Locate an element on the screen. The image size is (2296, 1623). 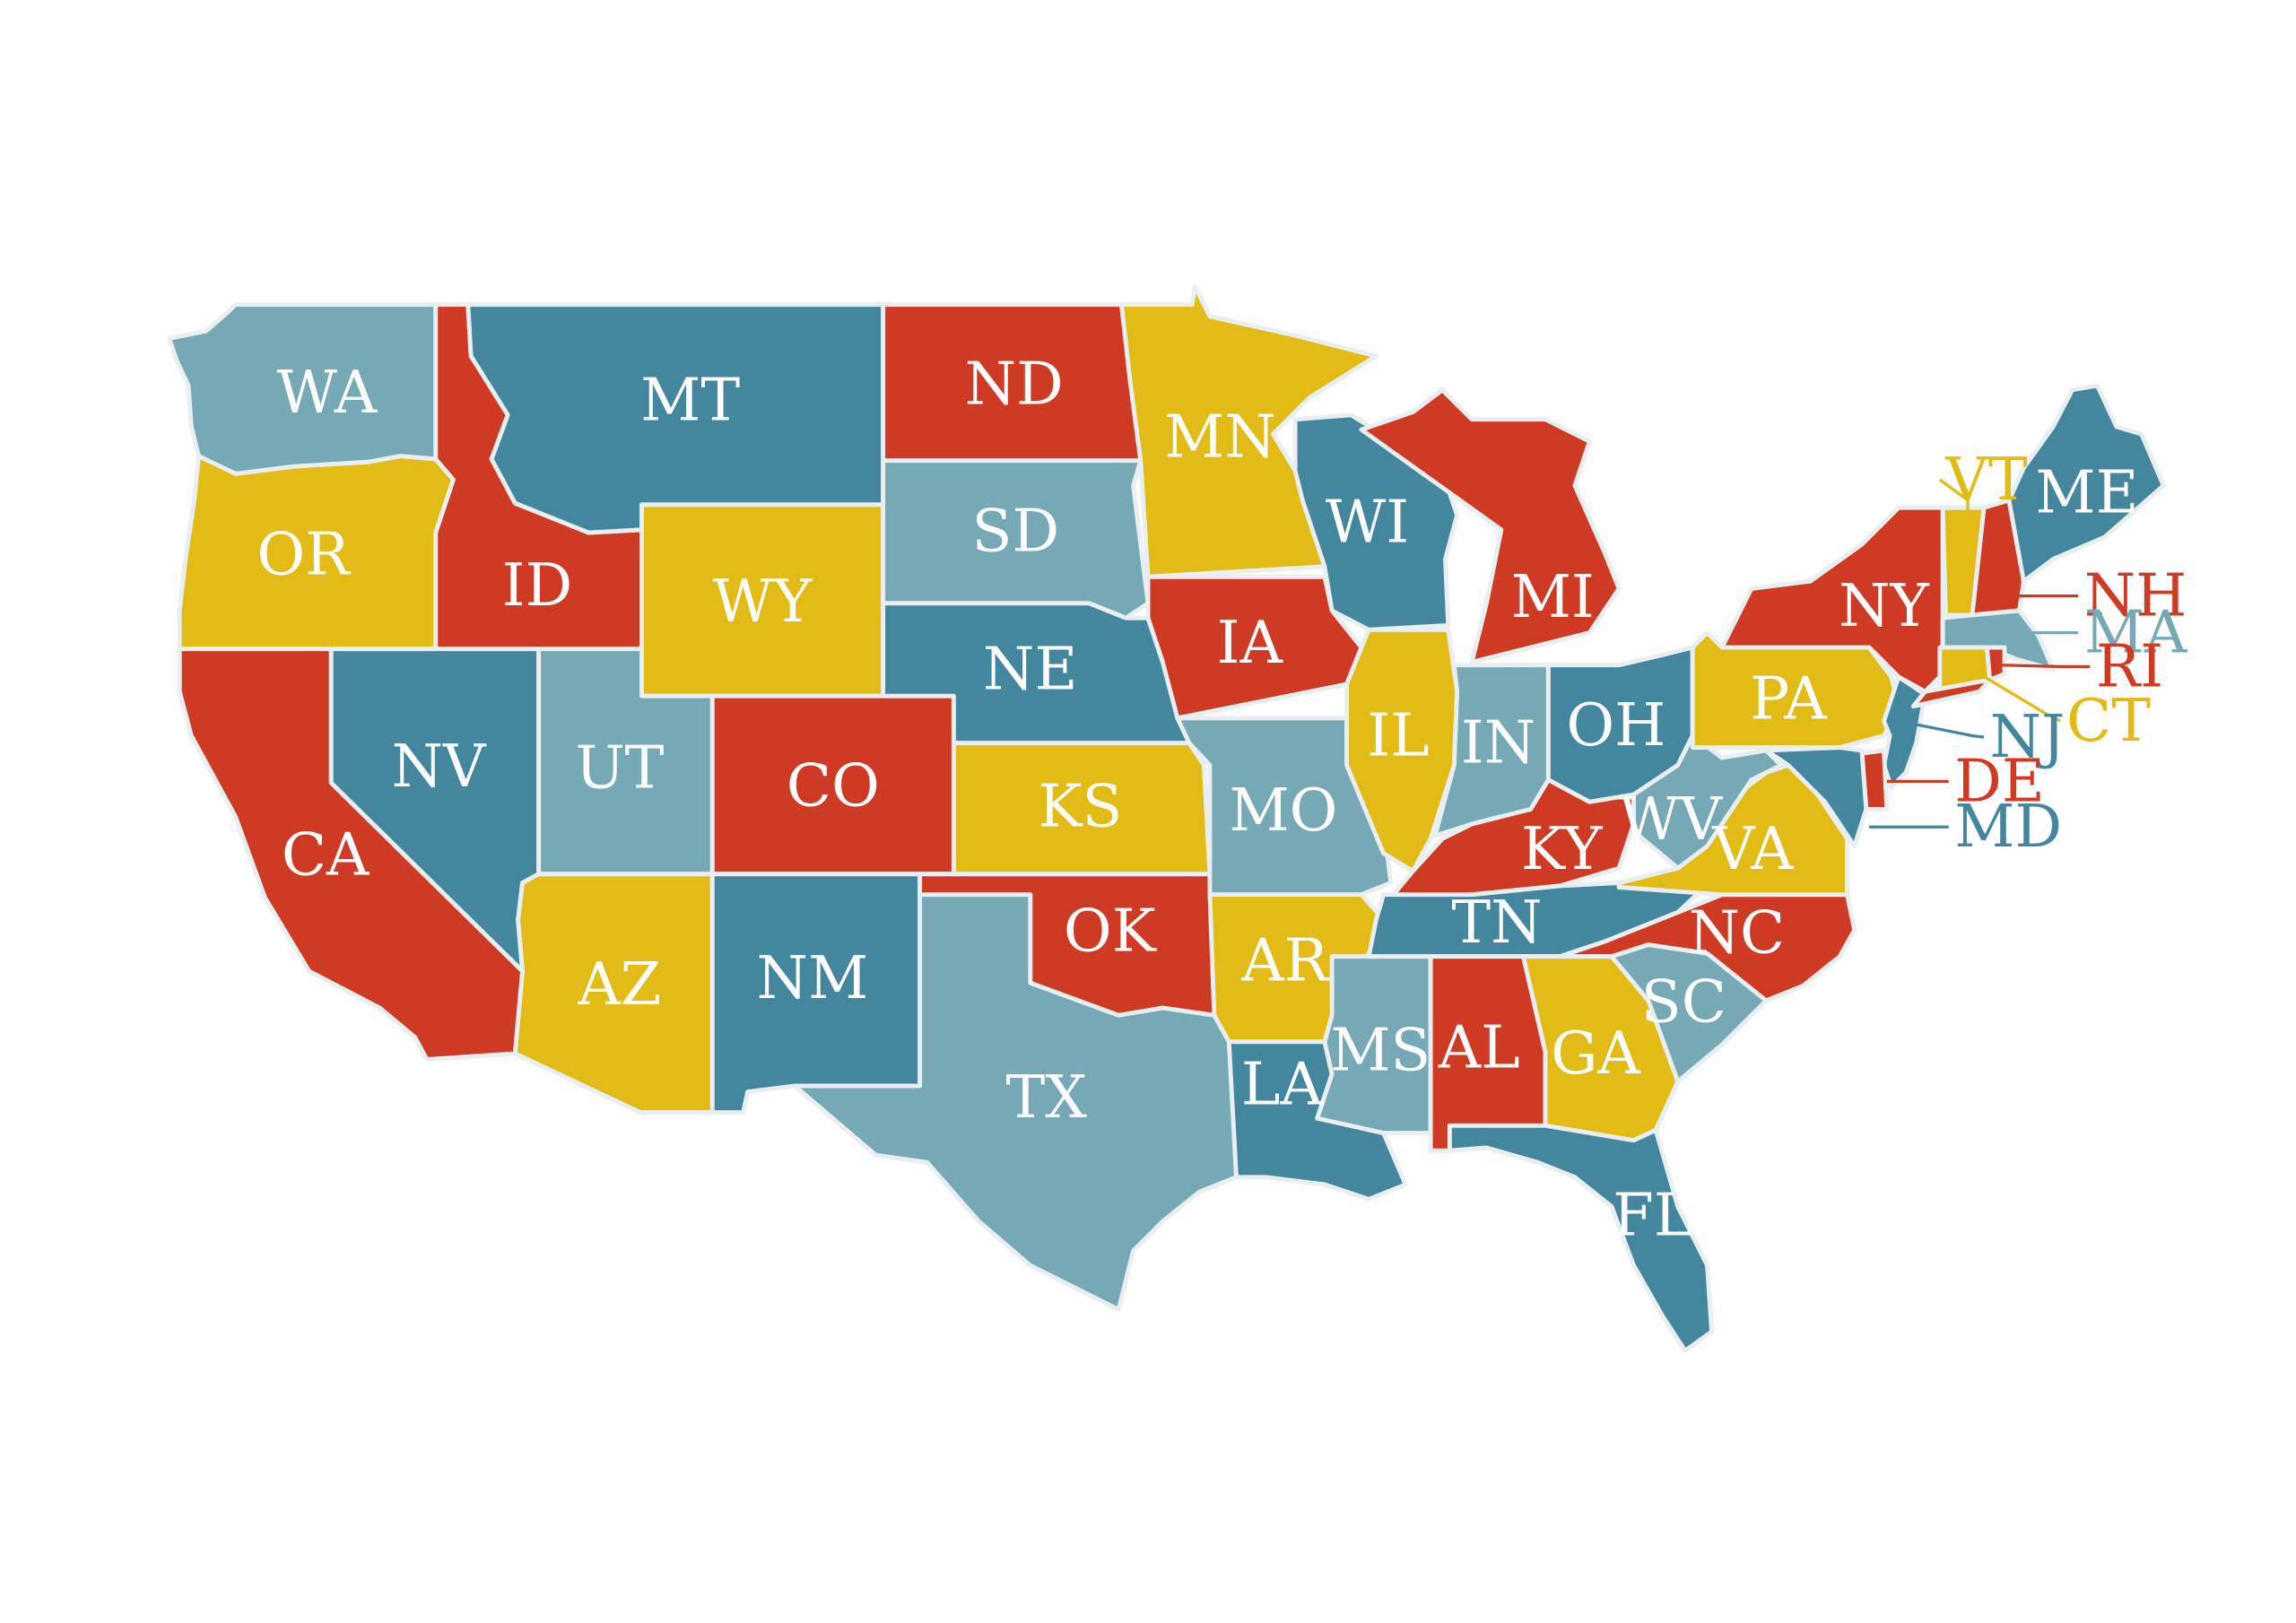
state-label-va: VA is located at coordinates (1753, 849).